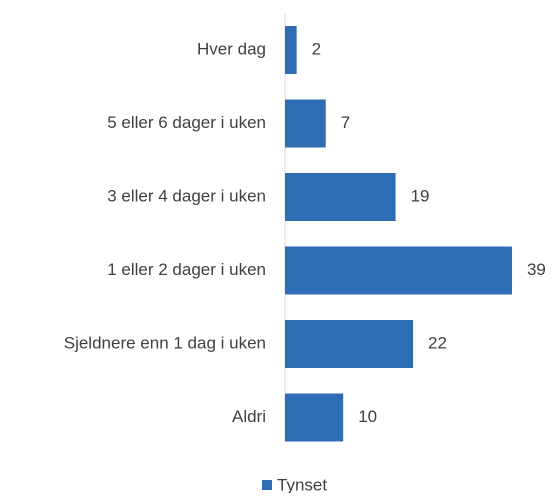 Image resolution: width=553 pixels, height=498 pixels. Describe the element at coordinates (186, 122) in the screenshot. I see `y-tick-label: 5 eller 6 dager i uken` at that location.